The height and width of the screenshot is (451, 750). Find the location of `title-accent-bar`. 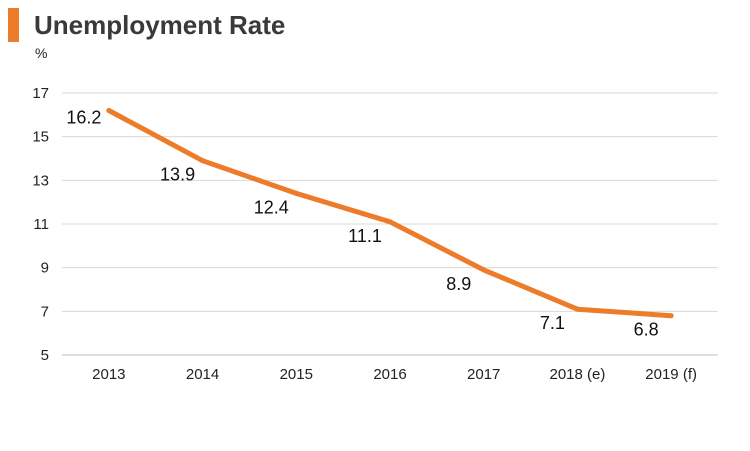

title-accent-bar is located at coordinates (13, 25).